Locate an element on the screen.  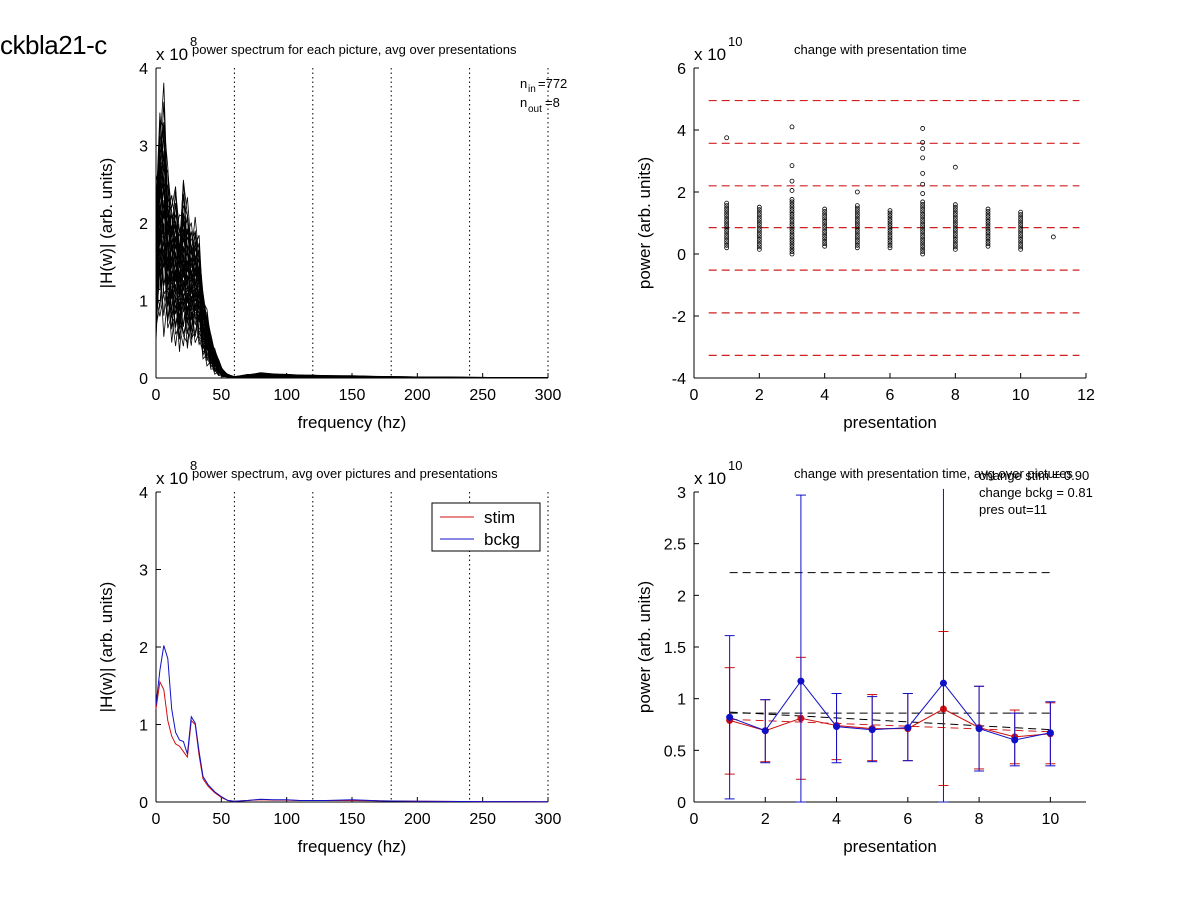
y-tick-label: 1 is located at coordinates (681, 700).